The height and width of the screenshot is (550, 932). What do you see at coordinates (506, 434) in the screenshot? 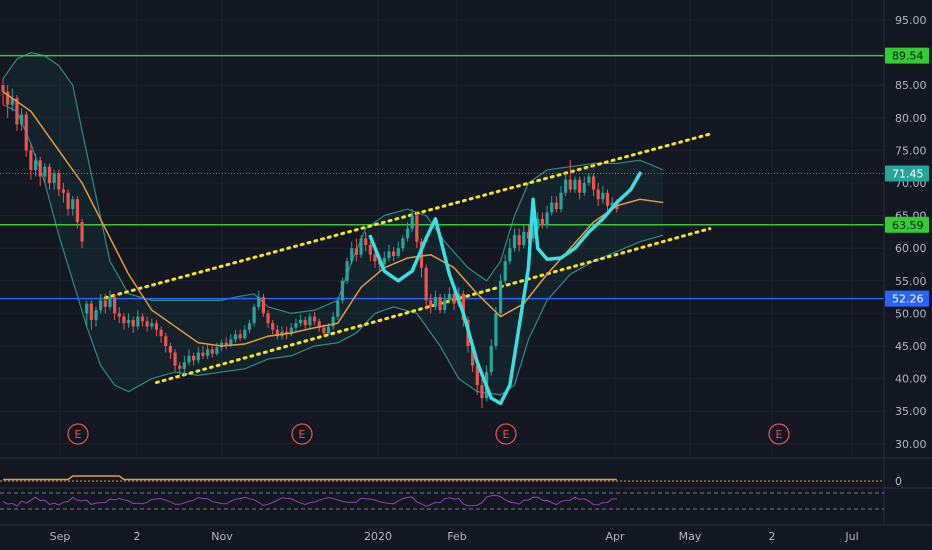
I see `earnings-marker-circle` at bounding box center [506, 434].